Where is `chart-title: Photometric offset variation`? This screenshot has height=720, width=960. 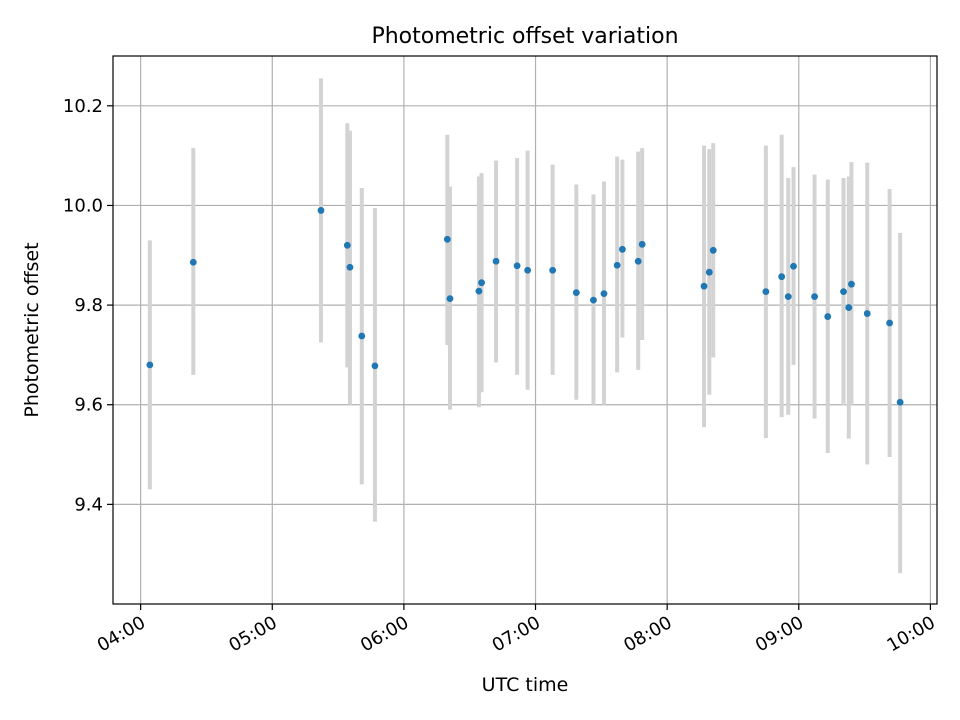 chart-title: Photometric offset variation is located at coordinates (524, 36).